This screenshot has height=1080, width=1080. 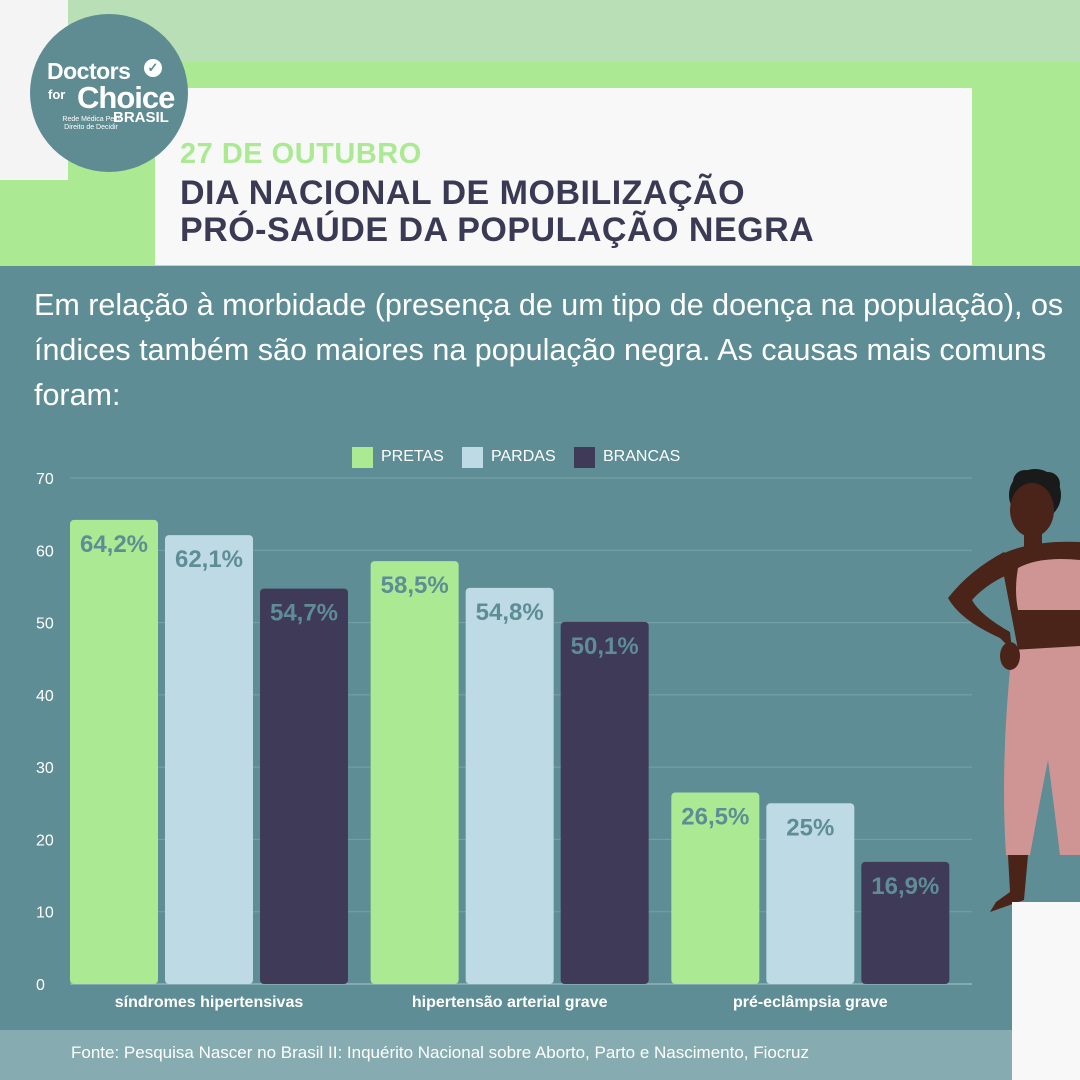 What do you see at coordinates (362, 457) in the screenshot?
I see `legend-swatch-pretas` at bounding box center [362, 457].